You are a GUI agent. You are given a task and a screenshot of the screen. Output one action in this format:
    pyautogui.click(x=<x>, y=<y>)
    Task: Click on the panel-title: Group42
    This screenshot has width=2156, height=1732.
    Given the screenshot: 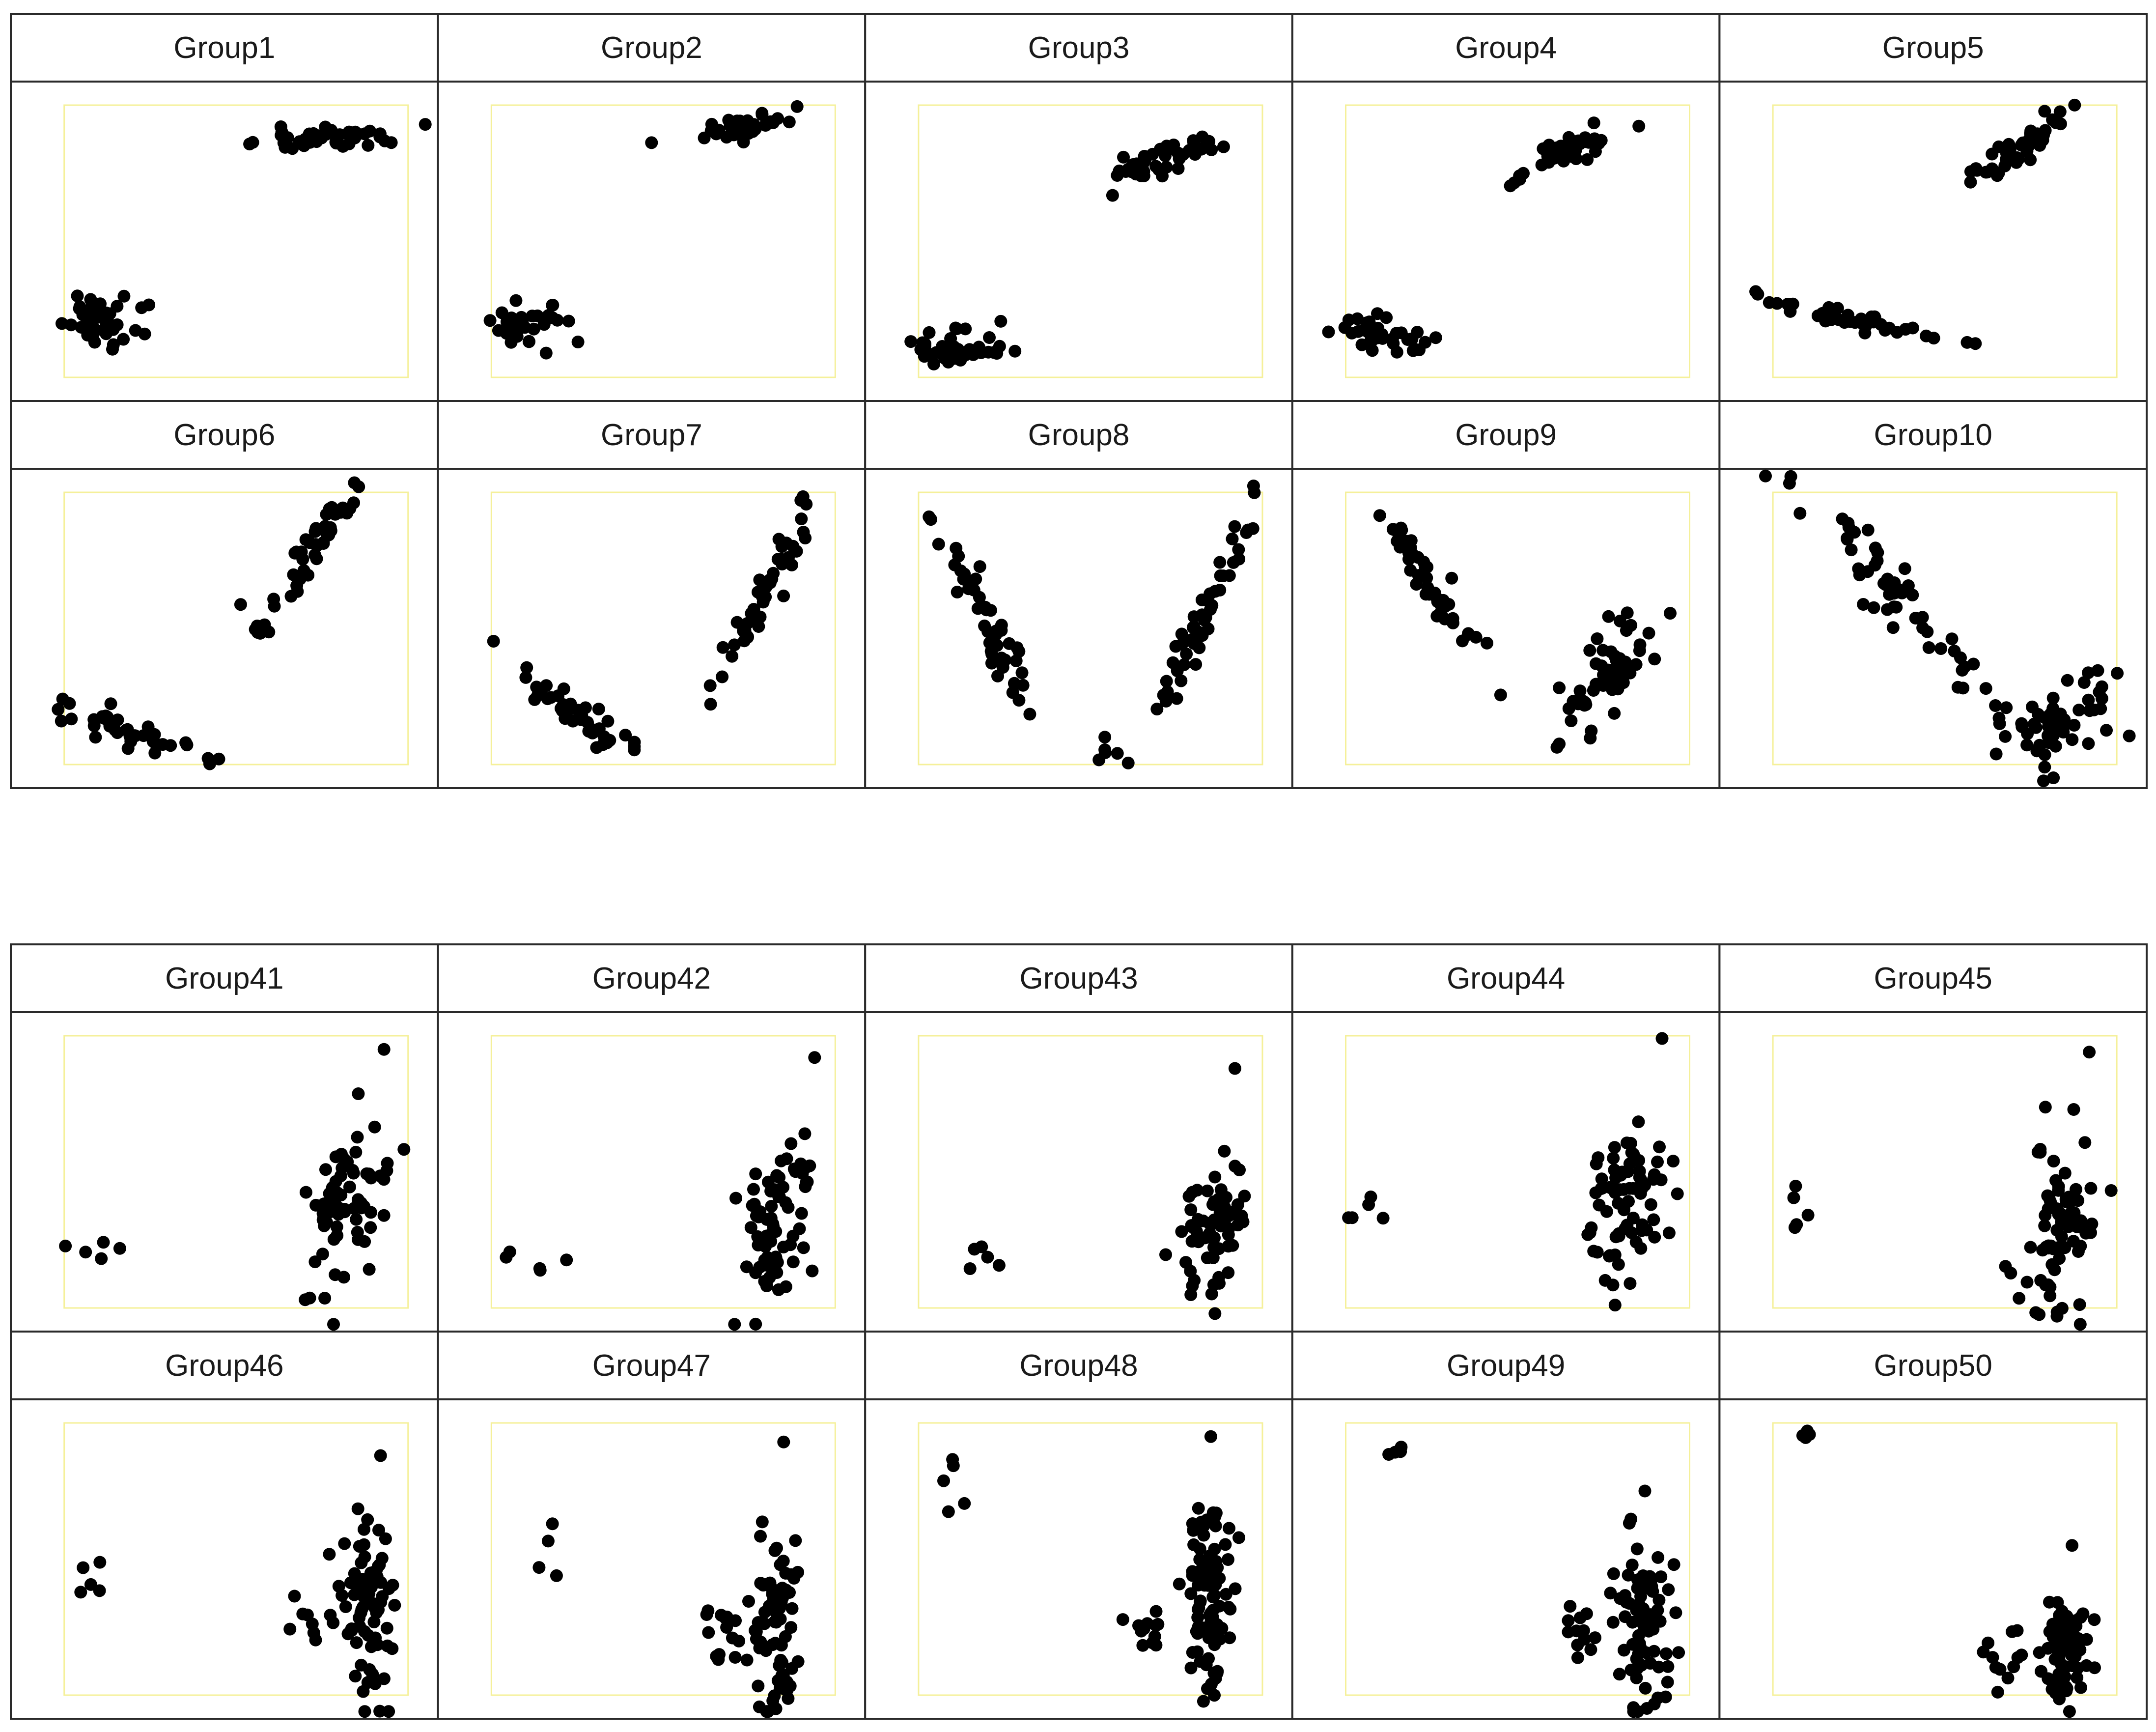 What is the action you would take?
    pyautogui.click(x=651, y=979)
    